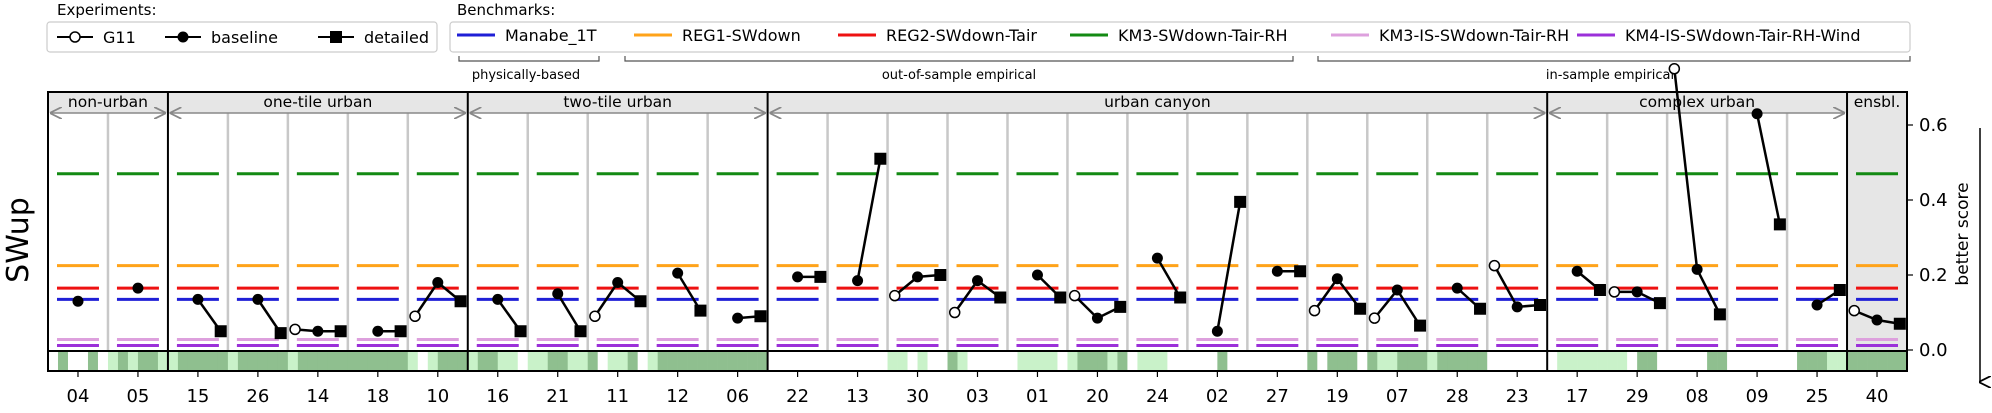 Image resolution: width=1992 pixels, height=413 pixels. What do you see at coordinates (959, 75) in the screenshot?
I see `benchmark-group-label-out-of-sample: out-of-sample empirical` at bounding box center [959, 75].